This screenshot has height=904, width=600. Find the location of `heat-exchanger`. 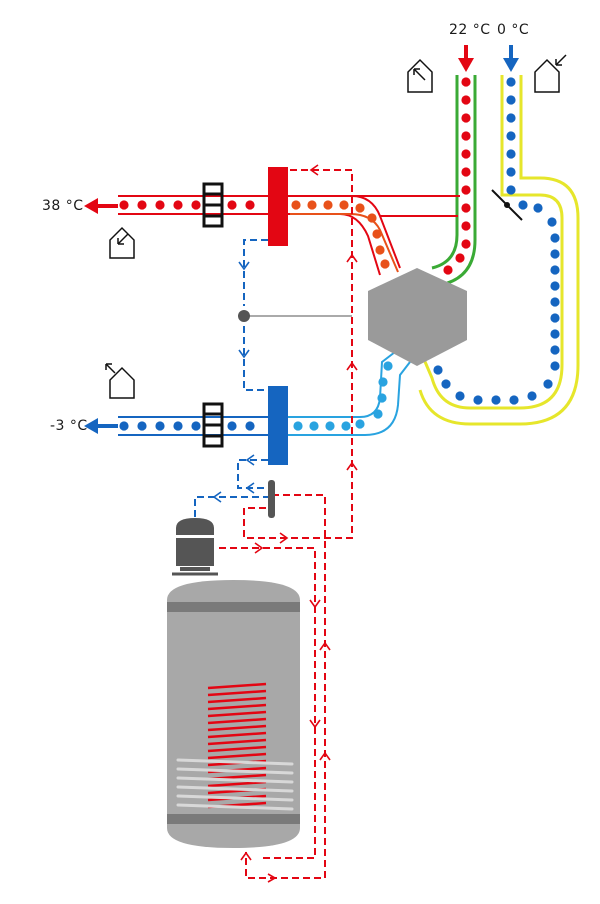

heat-exchanger is located at coordinates (417, 317).